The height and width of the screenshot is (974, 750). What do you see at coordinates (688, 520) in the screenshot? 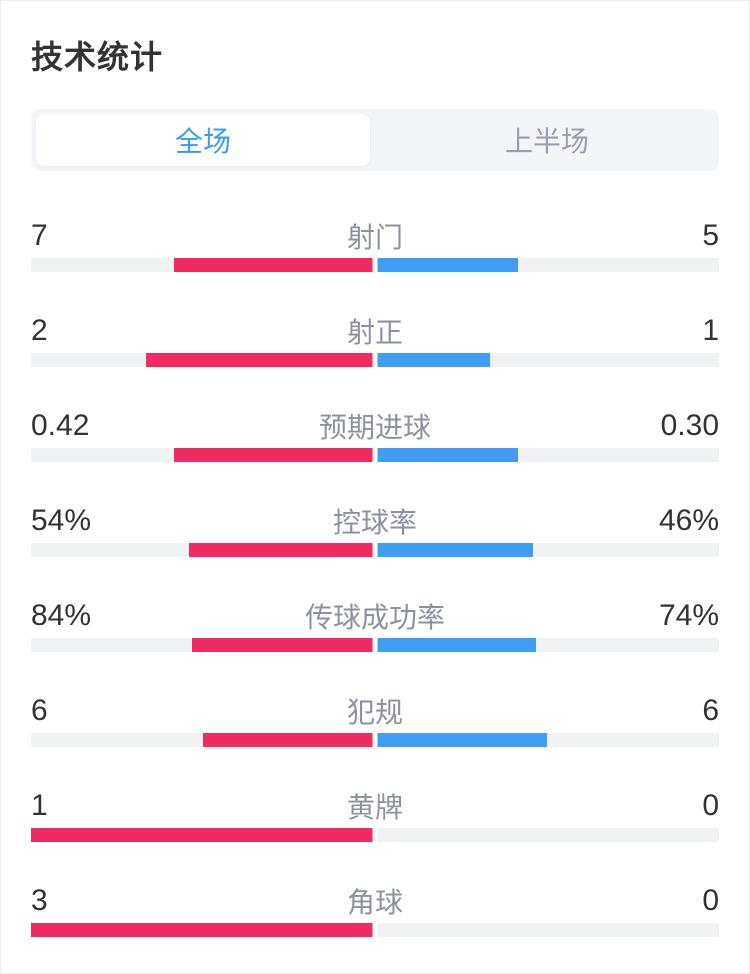
I see `away-value: 46%` at bounding box center [688, 520].